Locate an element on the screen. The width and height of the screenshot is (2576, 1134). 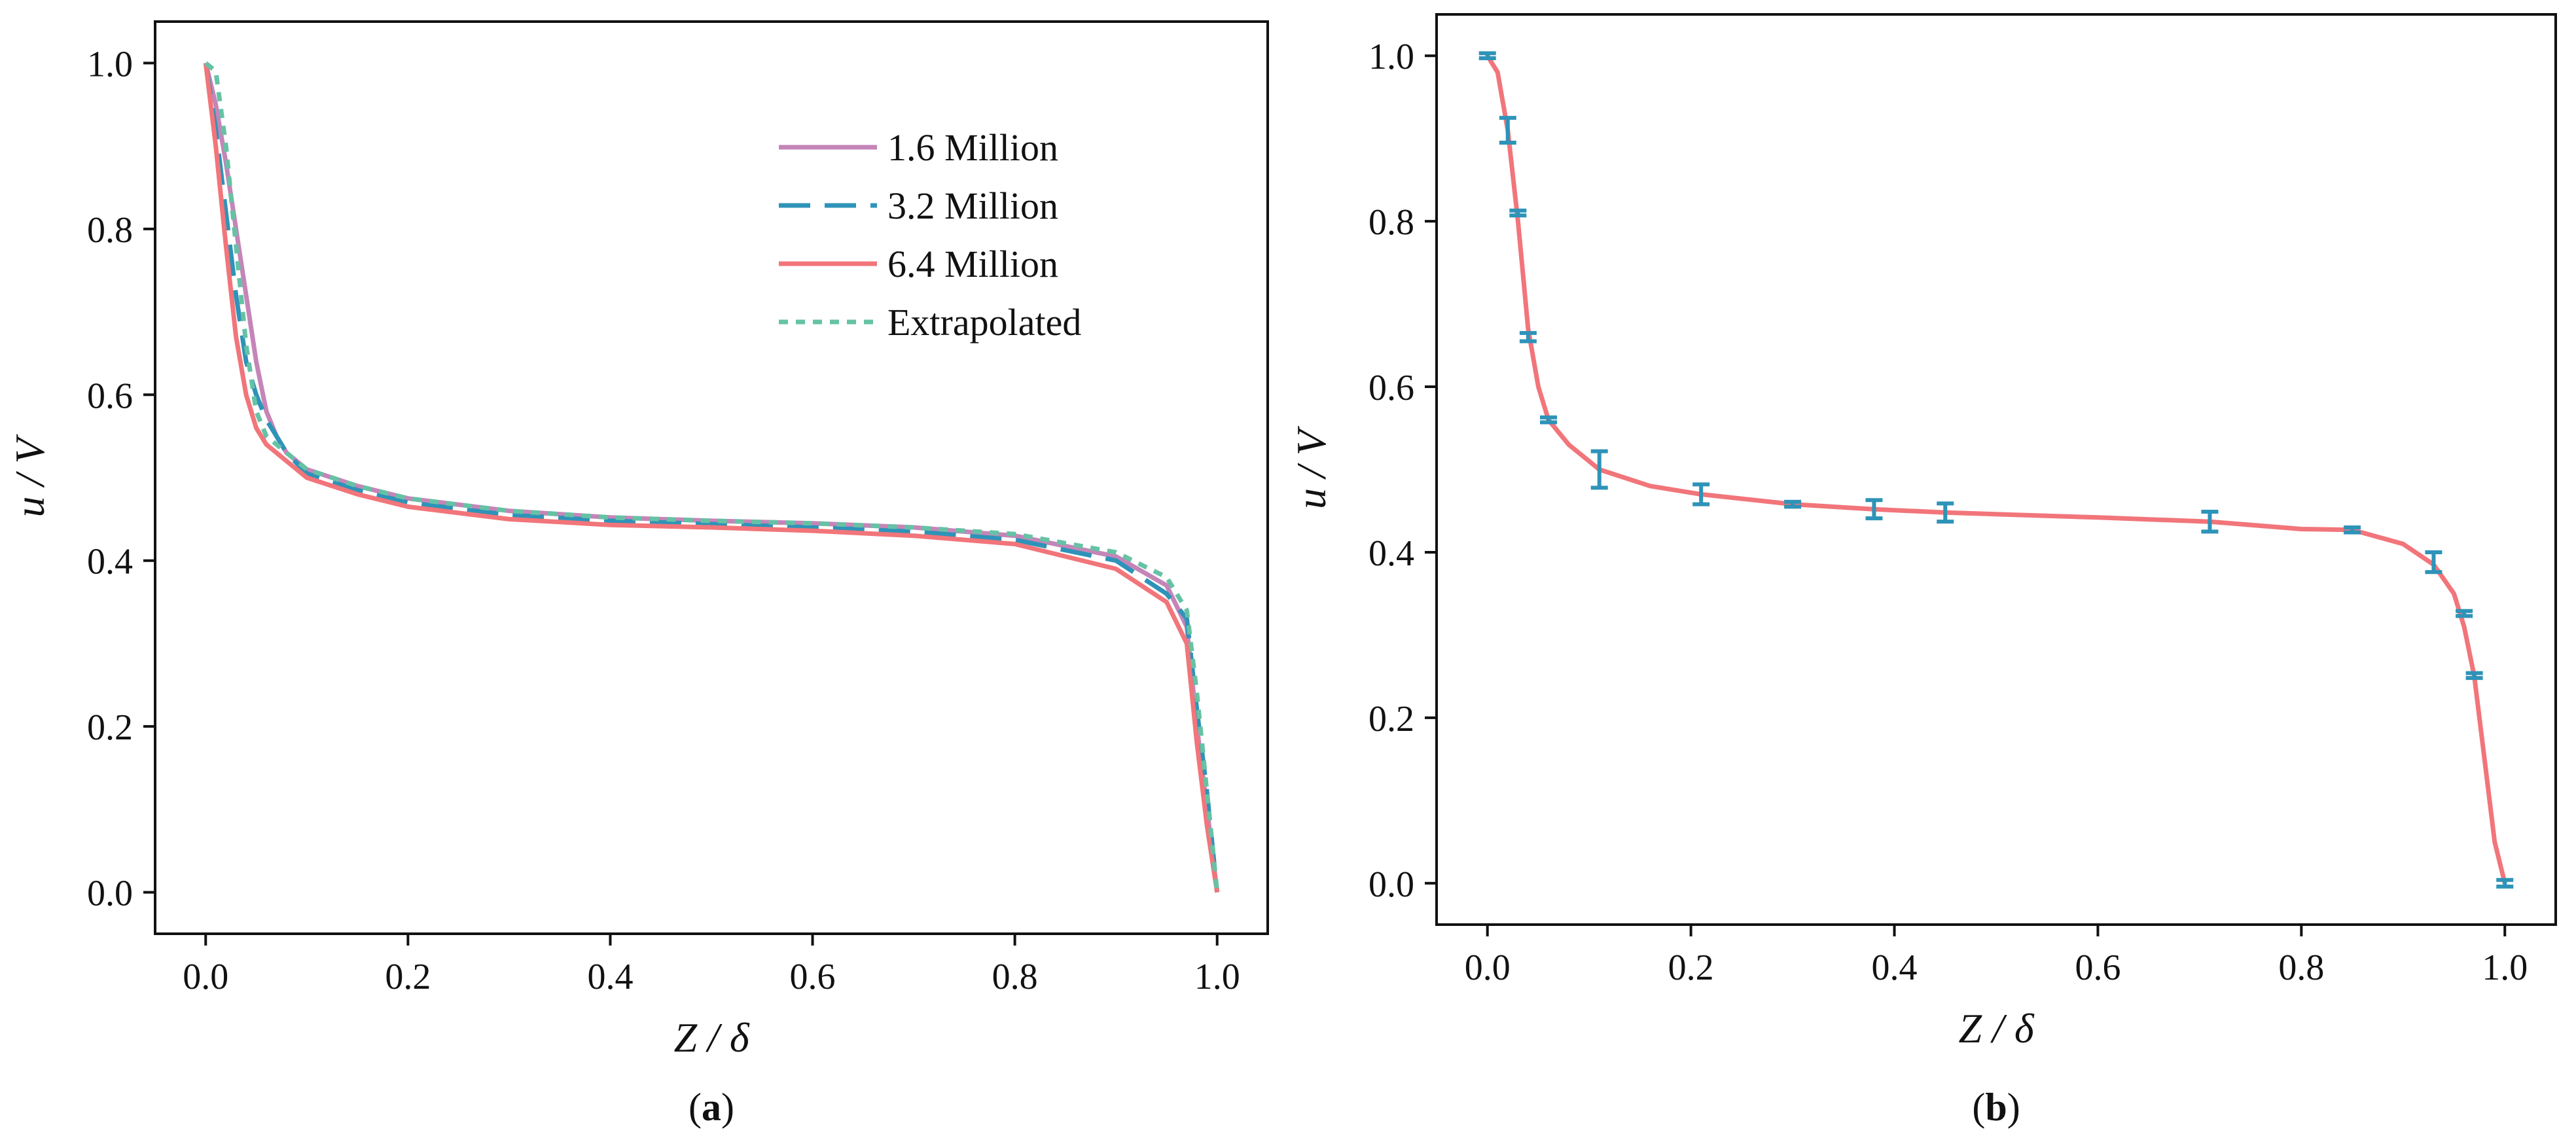
panel-b-y-ticks: 0.0 0.2 0.4 0.6 0.8 1.0 is located at coordinates (1402, 471).